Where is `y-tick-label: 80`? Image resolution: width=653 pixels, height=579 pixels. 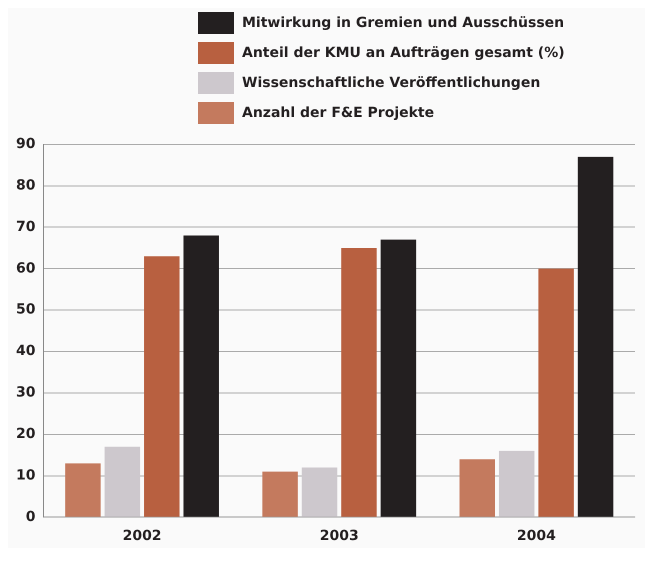 y-tick-label: 80 is located at coordinates (26, 185).